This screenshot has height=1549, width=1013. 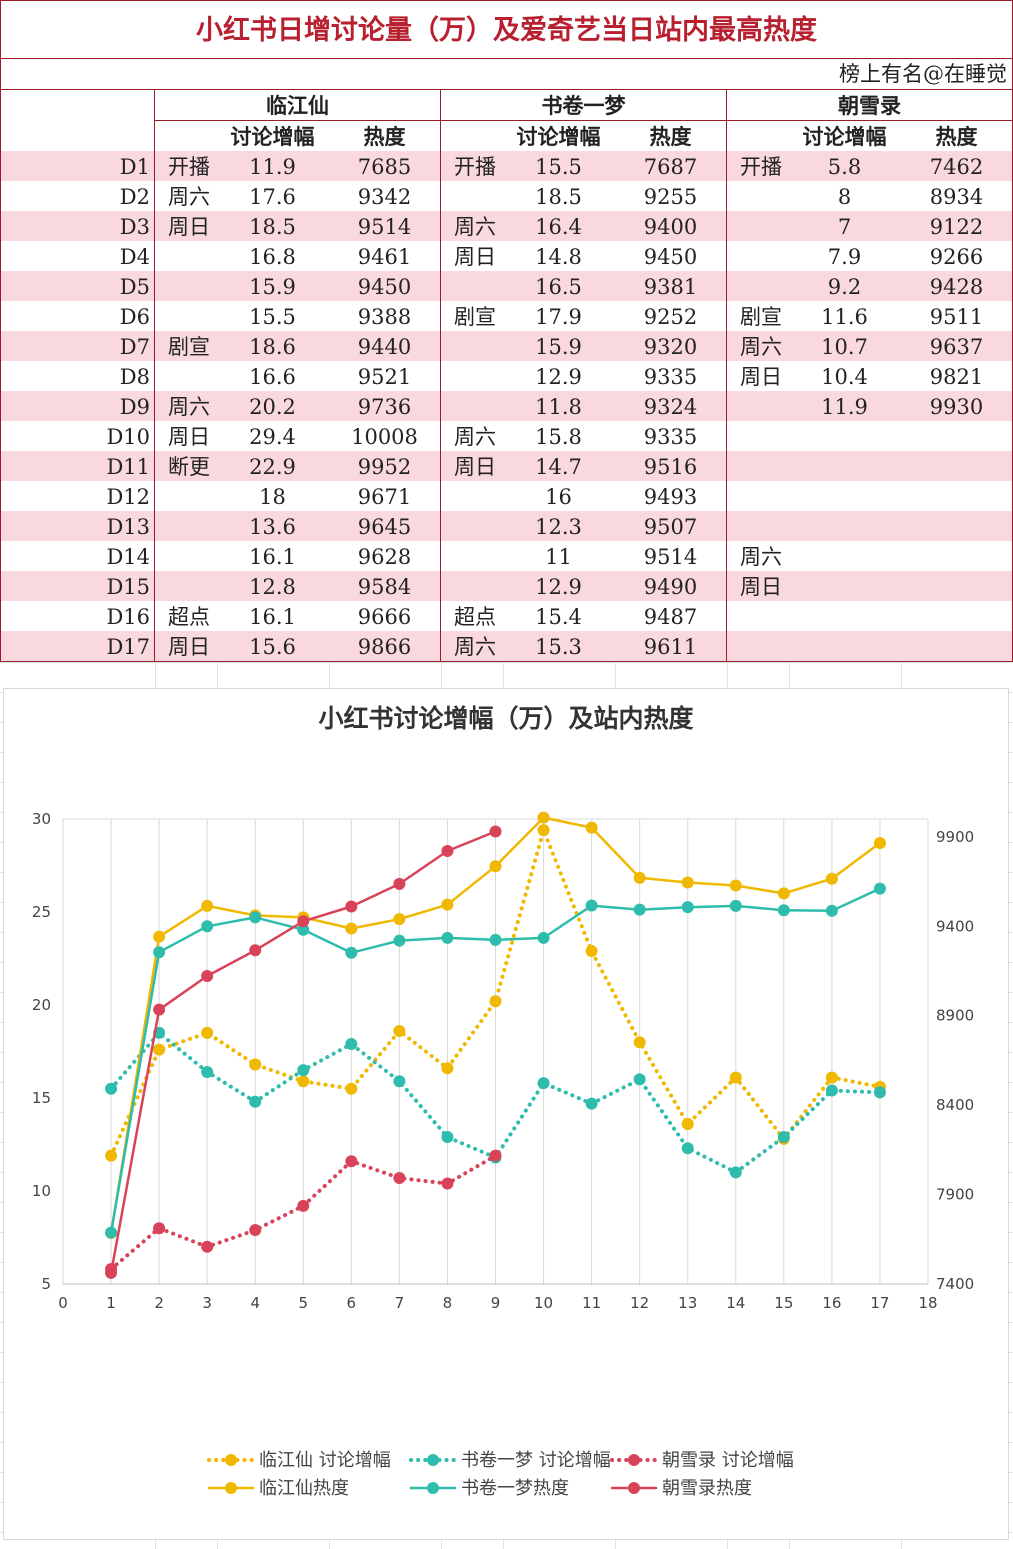 I want to click on day-label: D14, so click(x=128, y=557).